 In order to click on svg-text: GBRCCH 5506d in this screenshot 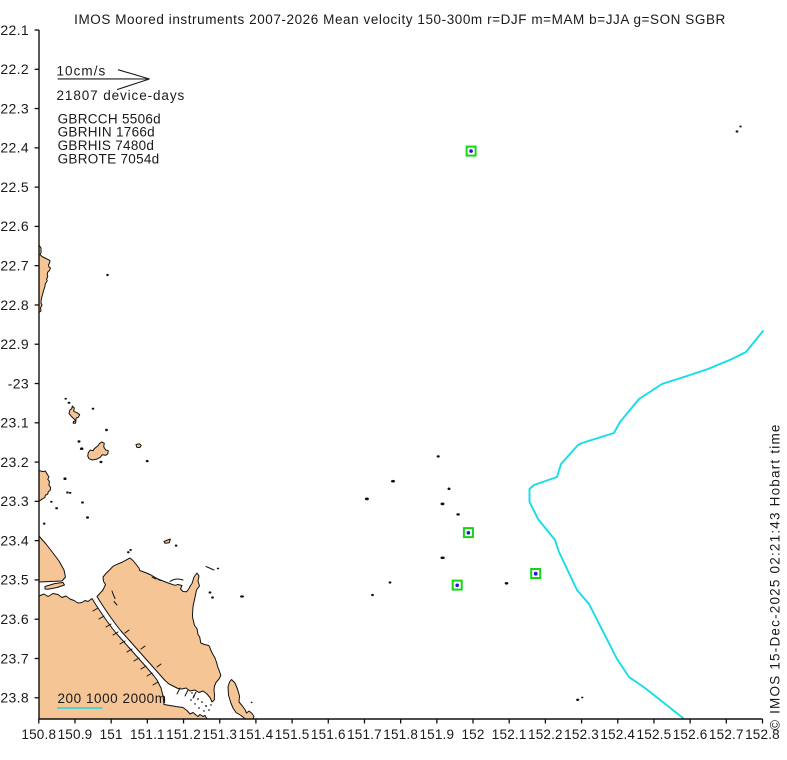, I will do `click(109, 118)`.